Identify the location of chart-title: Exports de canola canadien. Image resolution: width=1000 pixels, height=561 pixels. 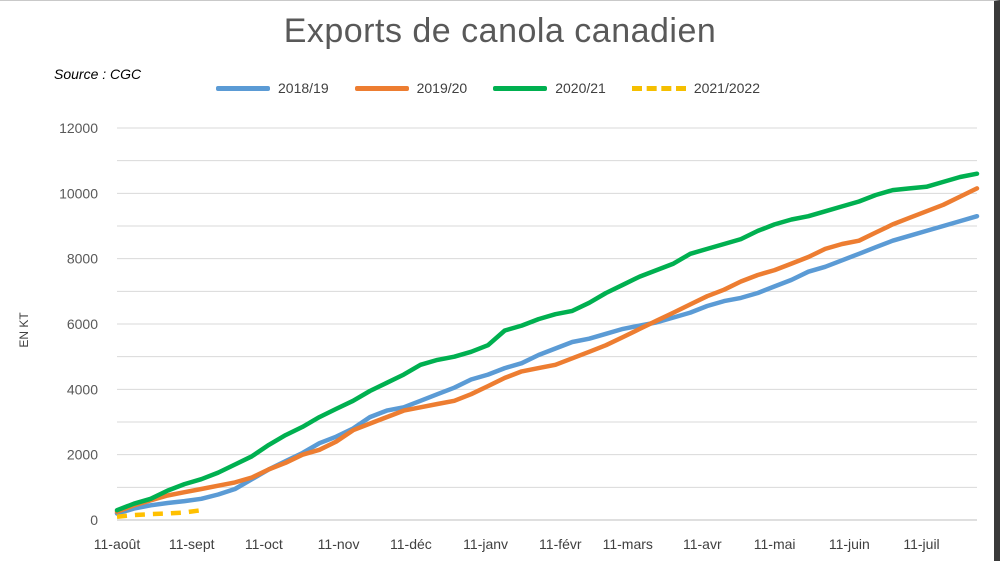
(500, 31).